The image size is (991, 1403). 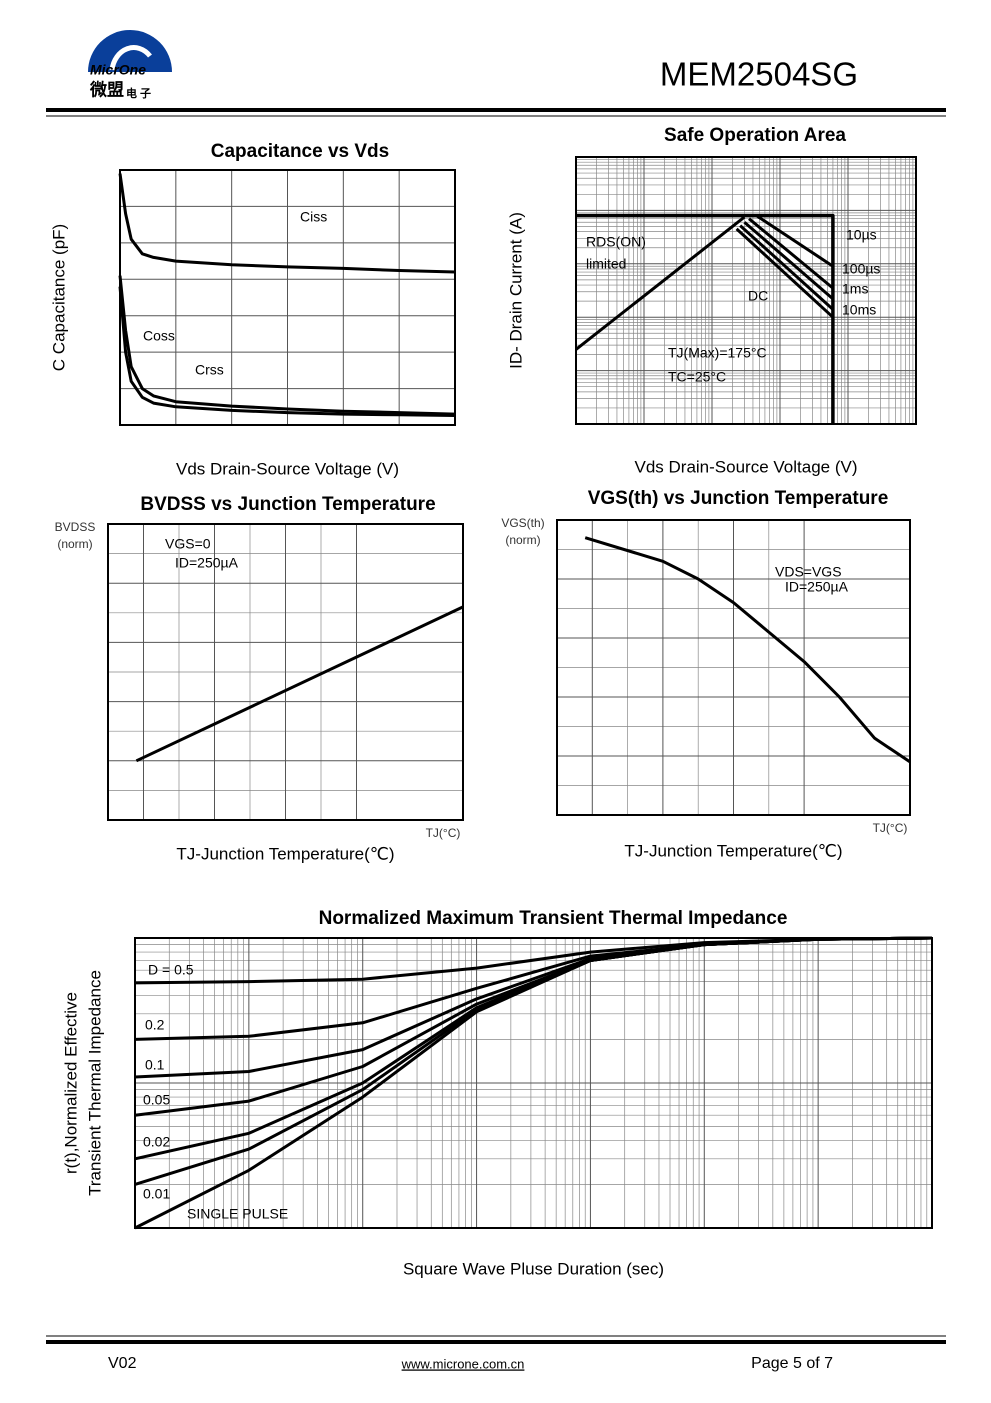 I want to click on y-axis-label: r(t),Normalized Effective, so click(x=70, y=1083).